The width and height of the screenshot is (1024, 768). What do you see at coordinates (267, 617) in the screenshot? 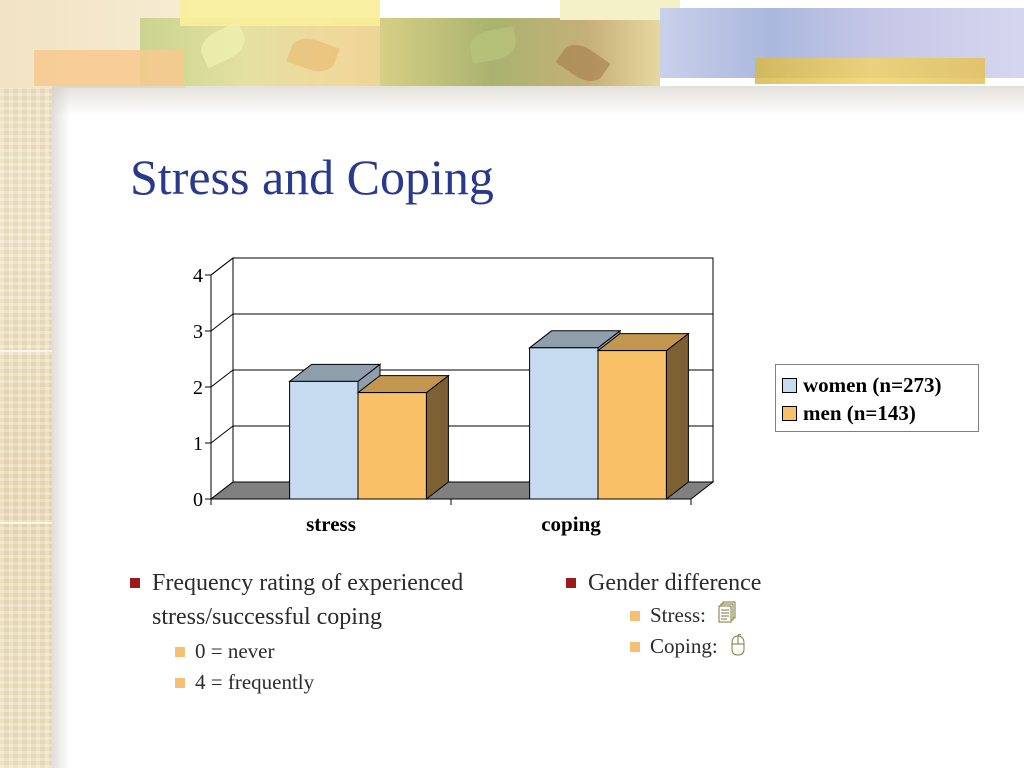
I see `bullet-text-line2: stress/successful coping` at bounding box center [267, 617].